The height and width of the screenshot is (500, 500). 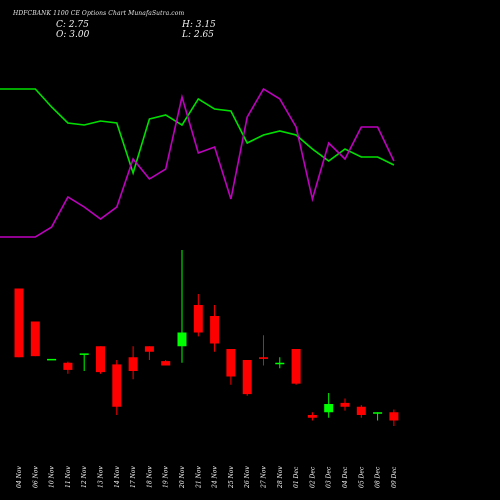 I want to click on low-value: L: 2.65, so click(x=198, y=35).